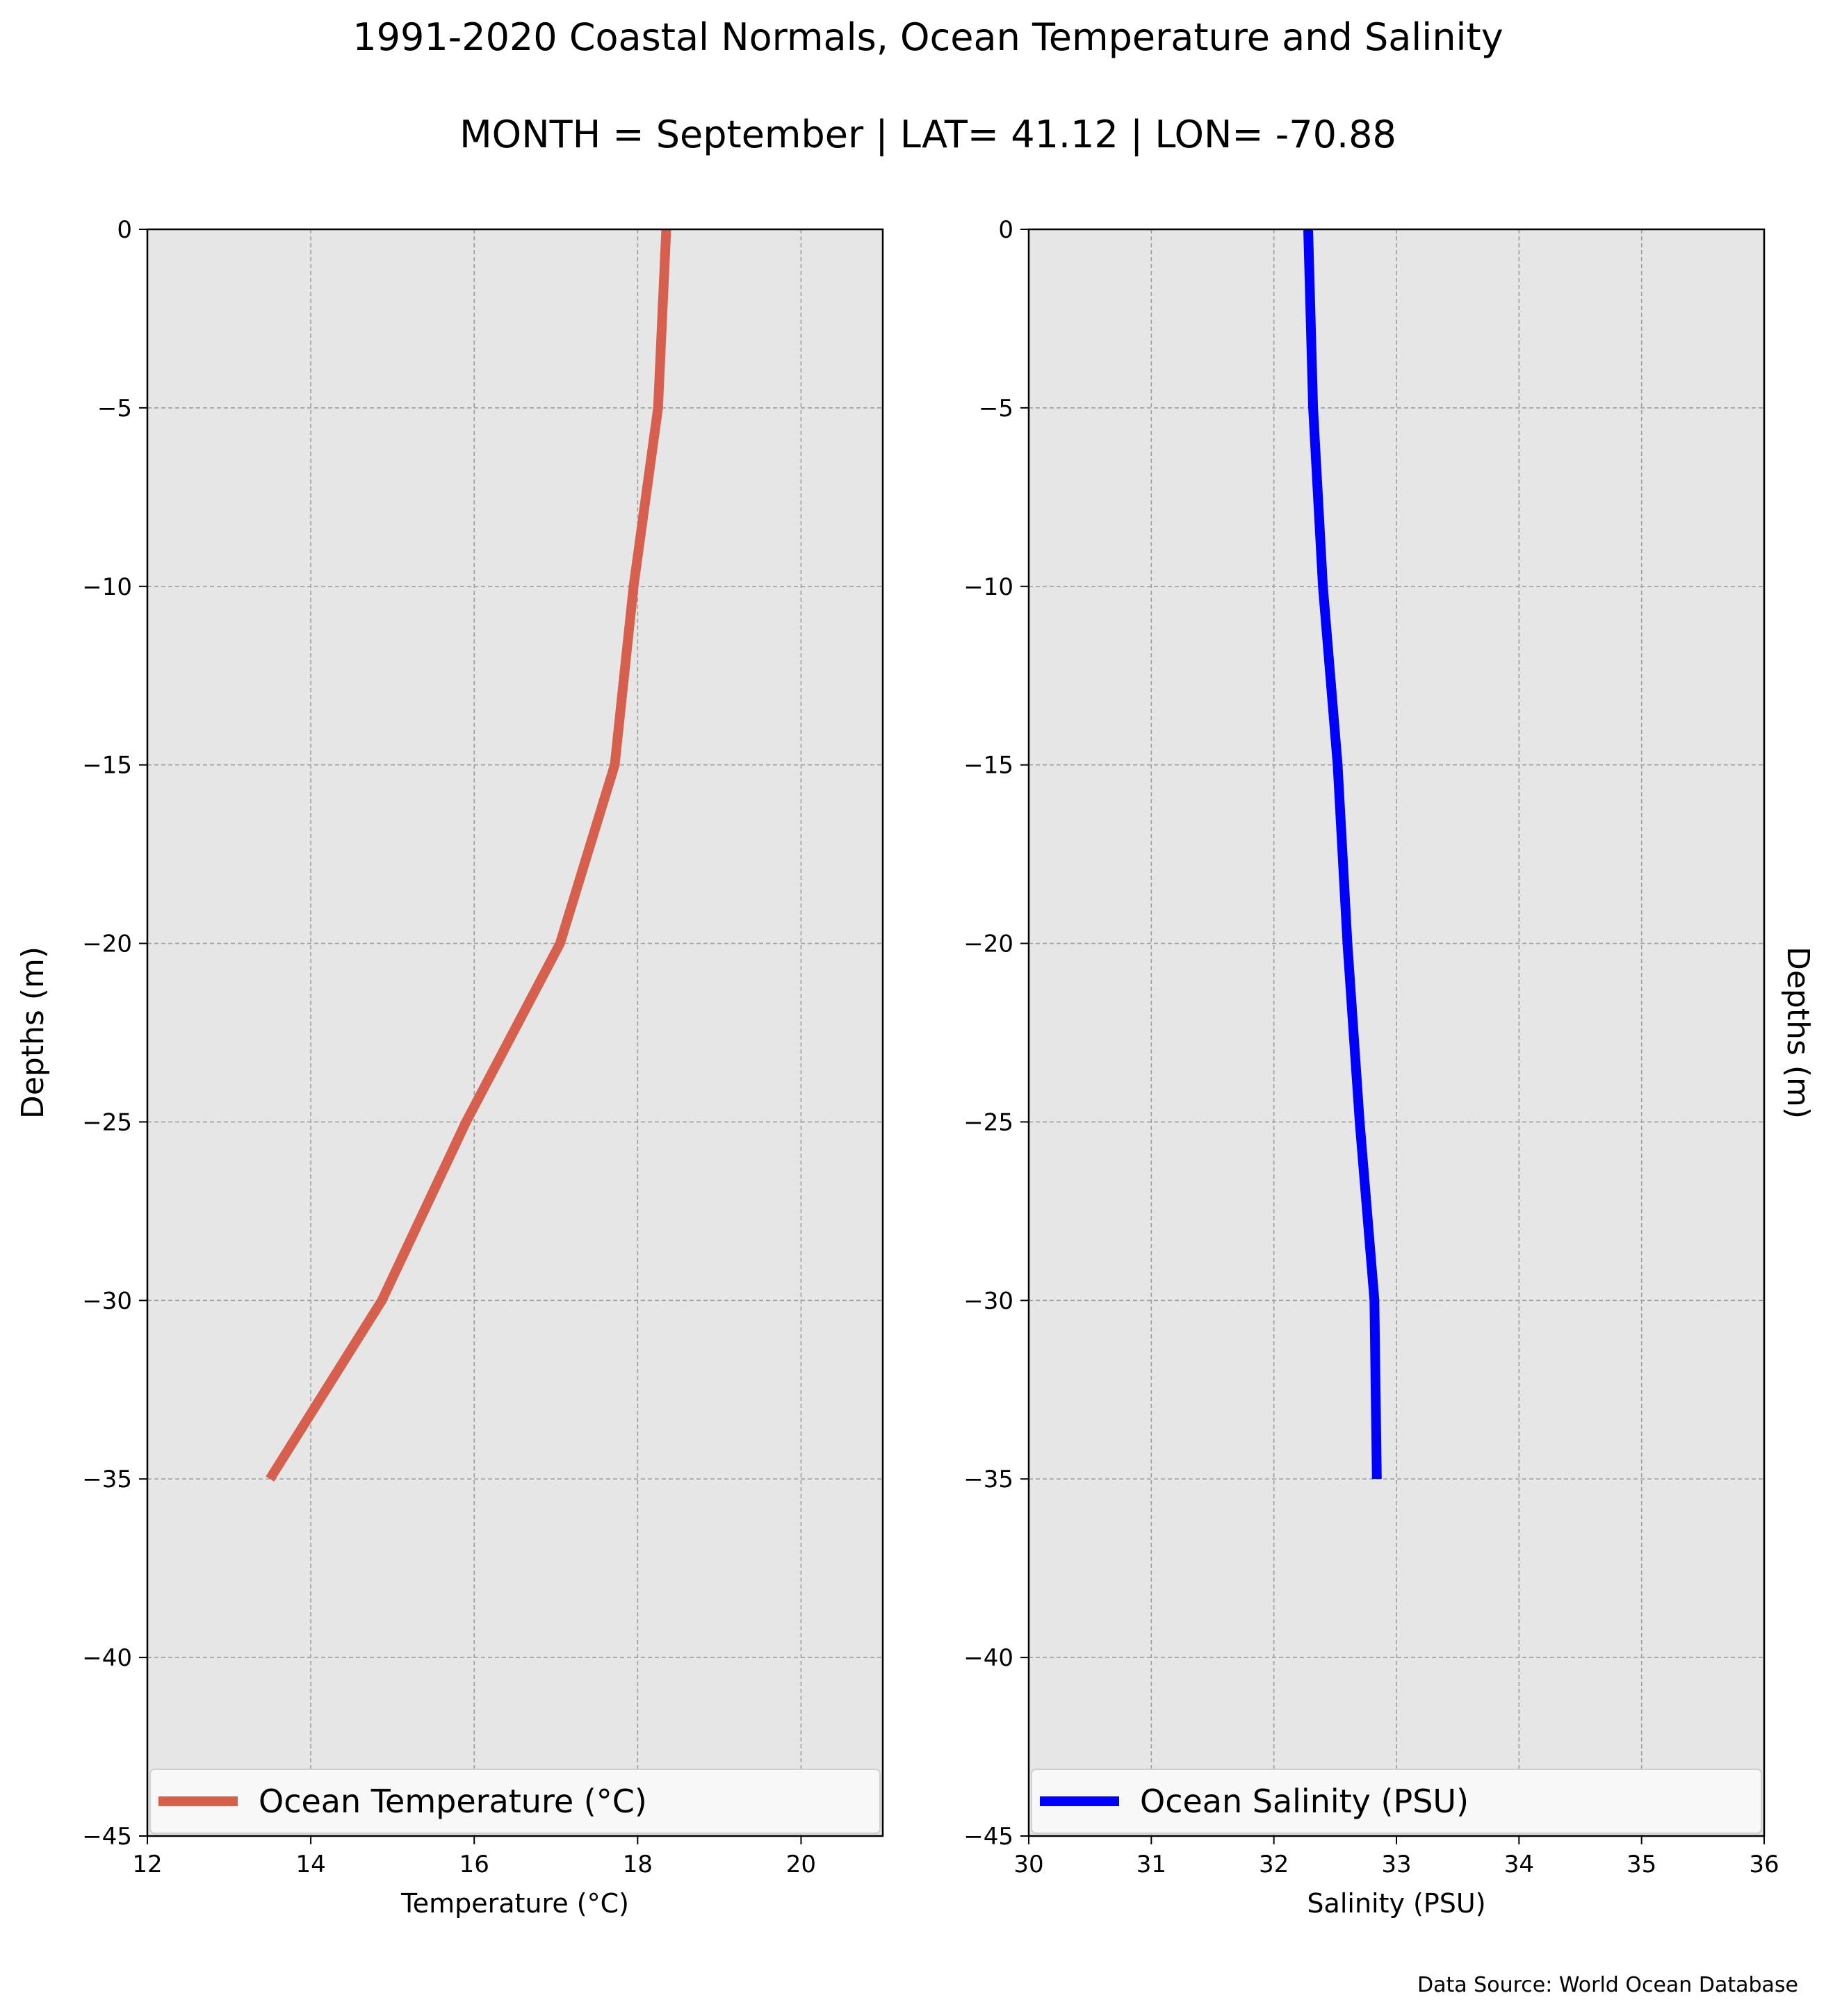 The width and height of the screenshot is (1842, 2016). Describe the element at coordinates (1764, 1865) in the screenshot. I see `x-tick-label: 36` at that location.